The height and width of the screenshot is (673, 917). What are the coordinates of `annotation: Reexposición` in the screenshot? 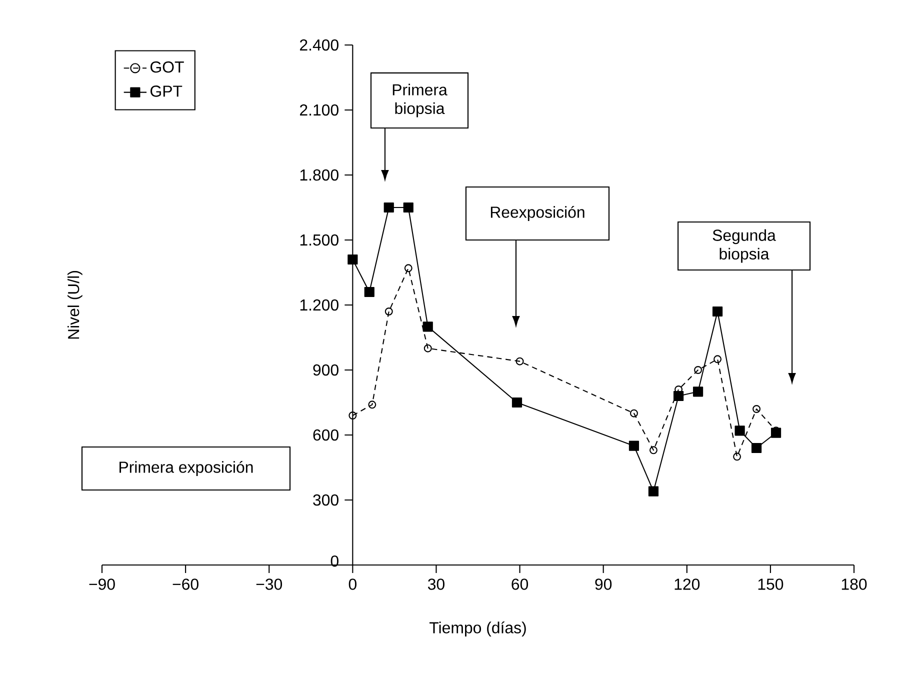 It's located at (537, 214).